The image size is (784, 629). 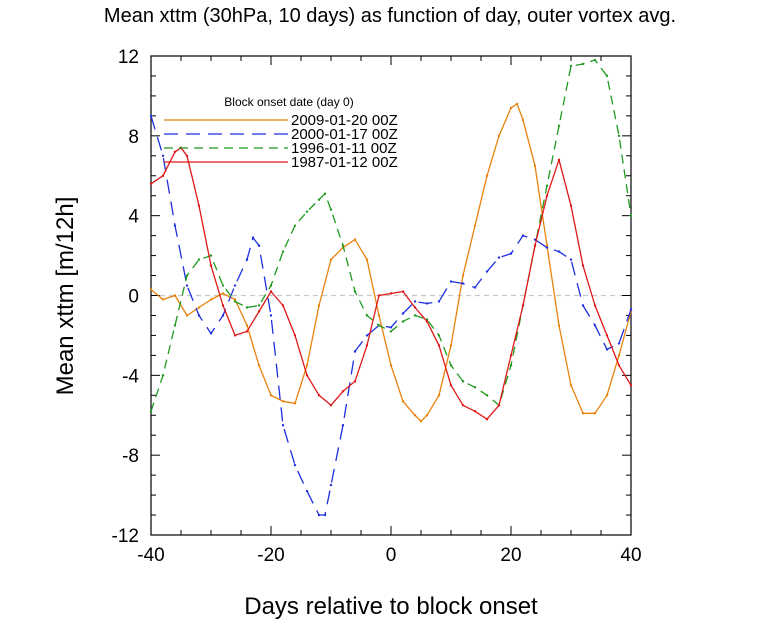 What do you see at coordinates (630, 555) in the screenshot?
I see `x-tick-label: 40` at bounding box center [630, 555].